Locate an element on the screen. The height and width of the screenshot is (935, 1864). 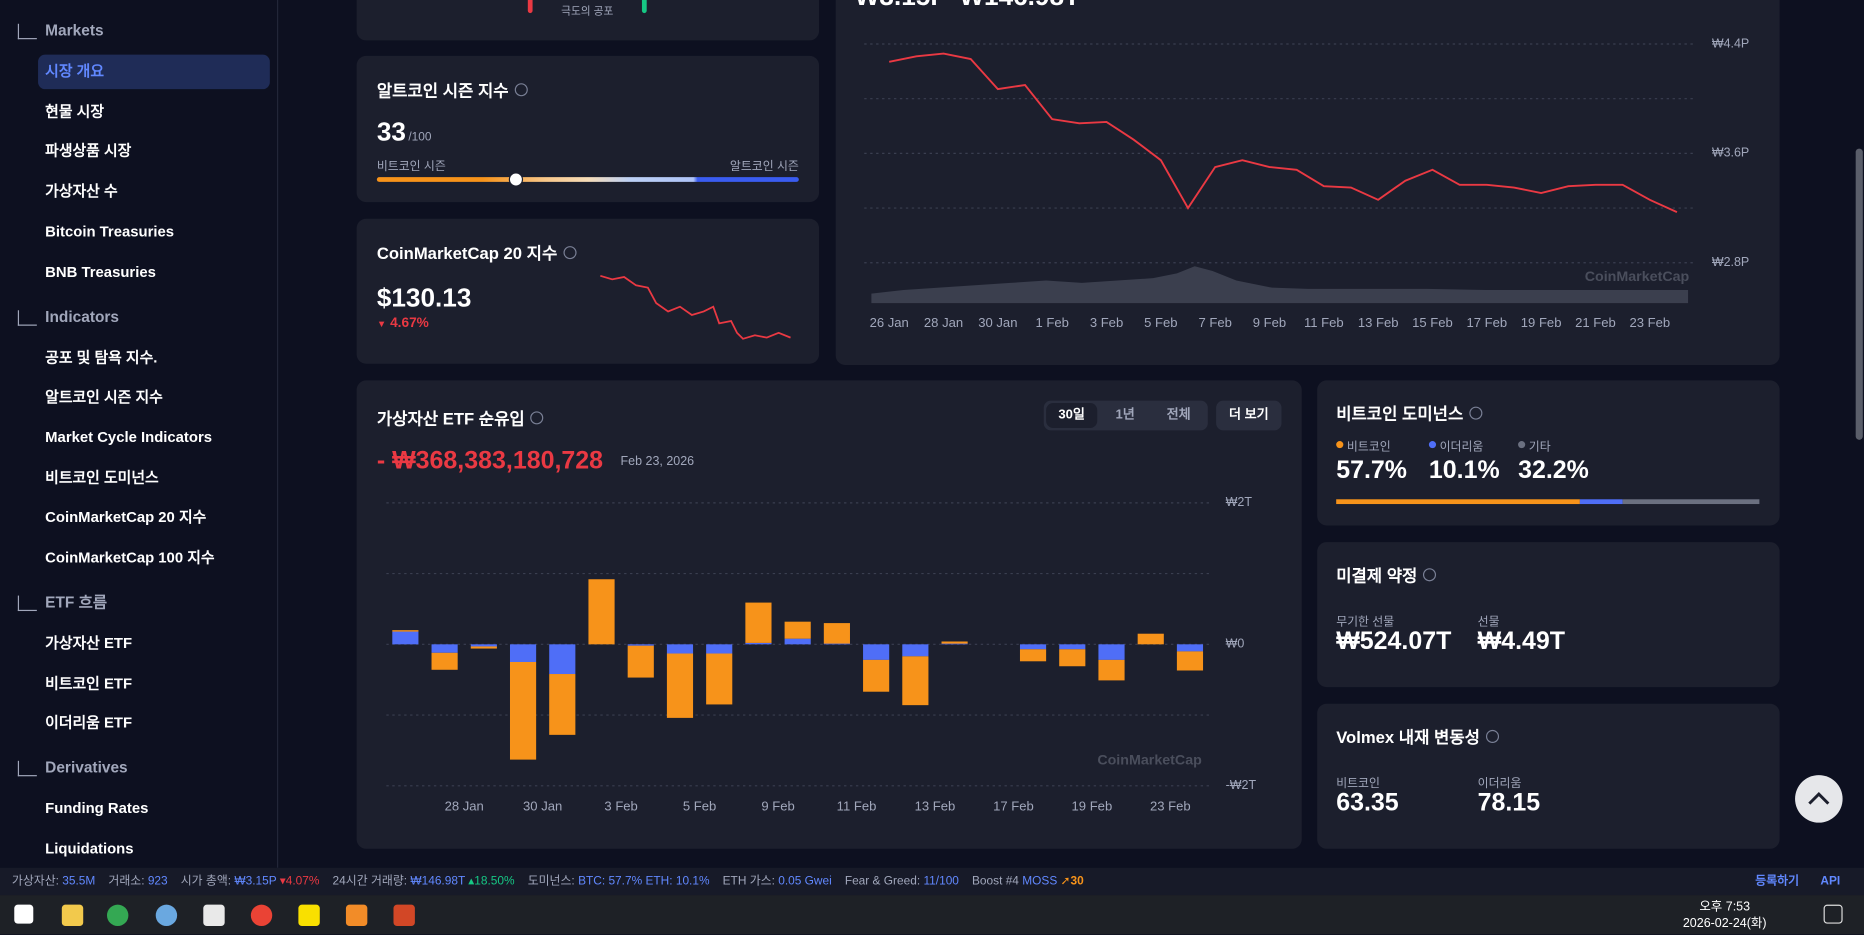
range-group: 30일 1년 전체 is located at coordinates (1125, 415).